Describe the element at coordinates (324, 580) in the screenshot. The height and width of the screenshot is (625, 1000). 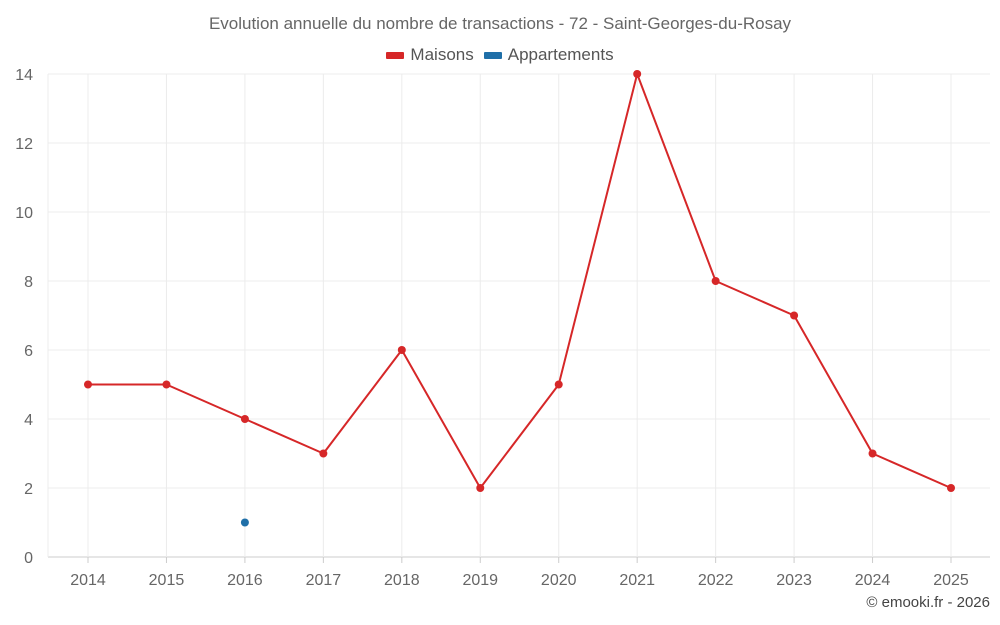
I see `x-tick-label: 2017` at that location.